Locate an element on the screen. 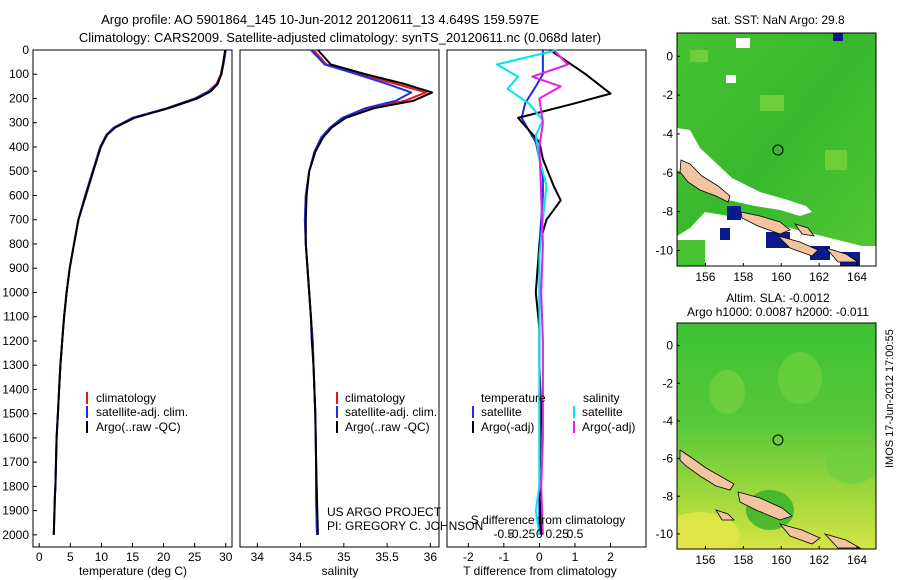 Image resolution: width=900 pixels, height=580 pixels. s-diff-tick-label: 0 is located at coordinates (539, 534).